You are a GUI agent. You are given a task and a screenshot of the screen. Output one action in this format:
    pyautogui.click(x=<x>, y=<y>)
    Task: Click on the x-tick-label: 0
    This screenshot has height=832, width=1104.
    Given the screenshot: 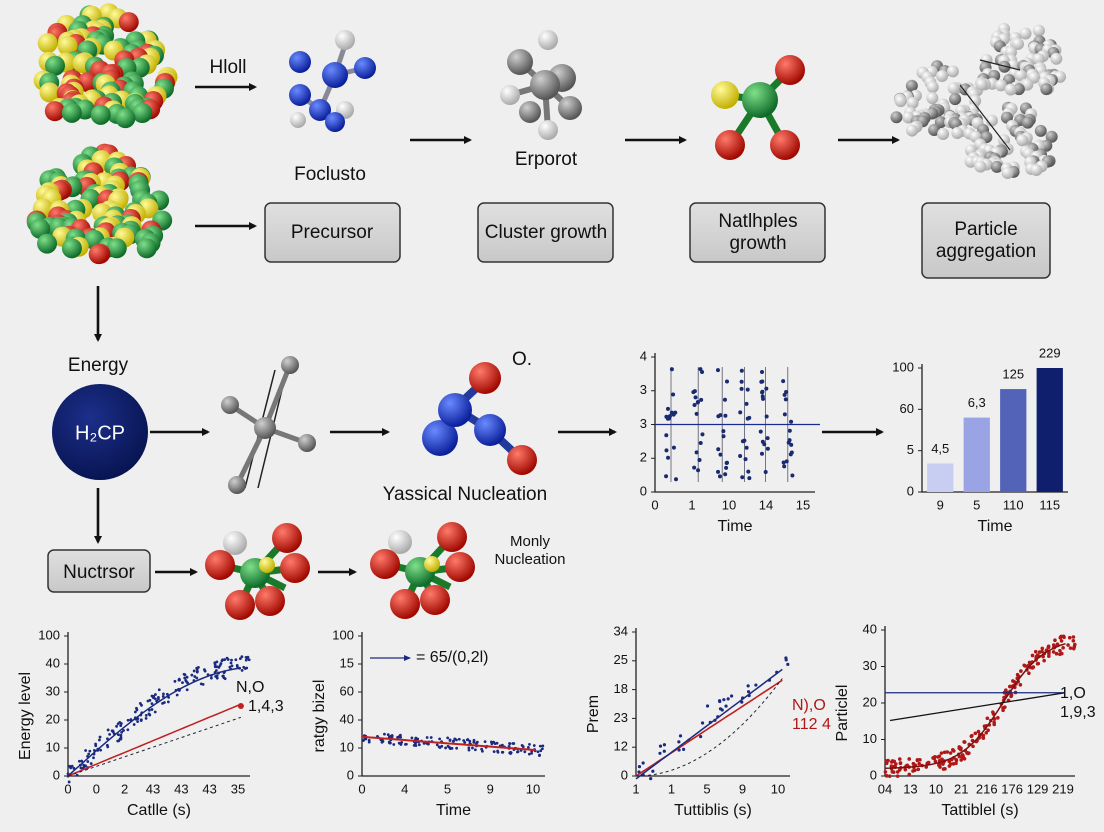 What is the action you would take?
    pyautogui.click(x=67, y=788)
    